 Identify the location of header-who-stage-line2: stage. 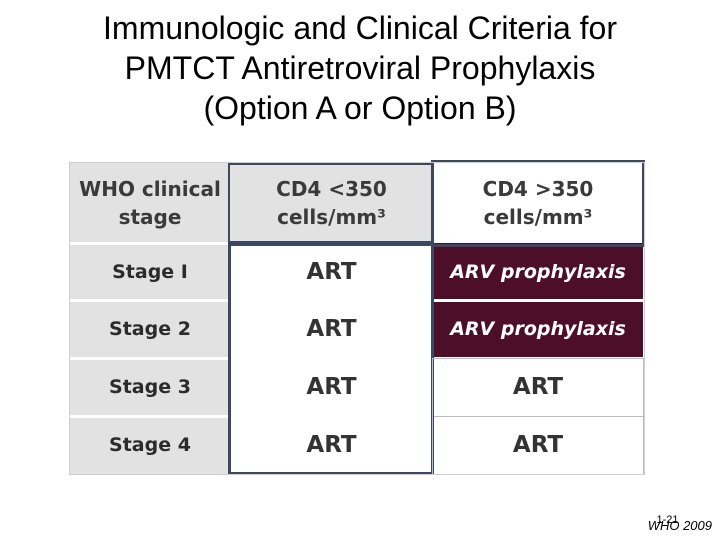
(150, 217).